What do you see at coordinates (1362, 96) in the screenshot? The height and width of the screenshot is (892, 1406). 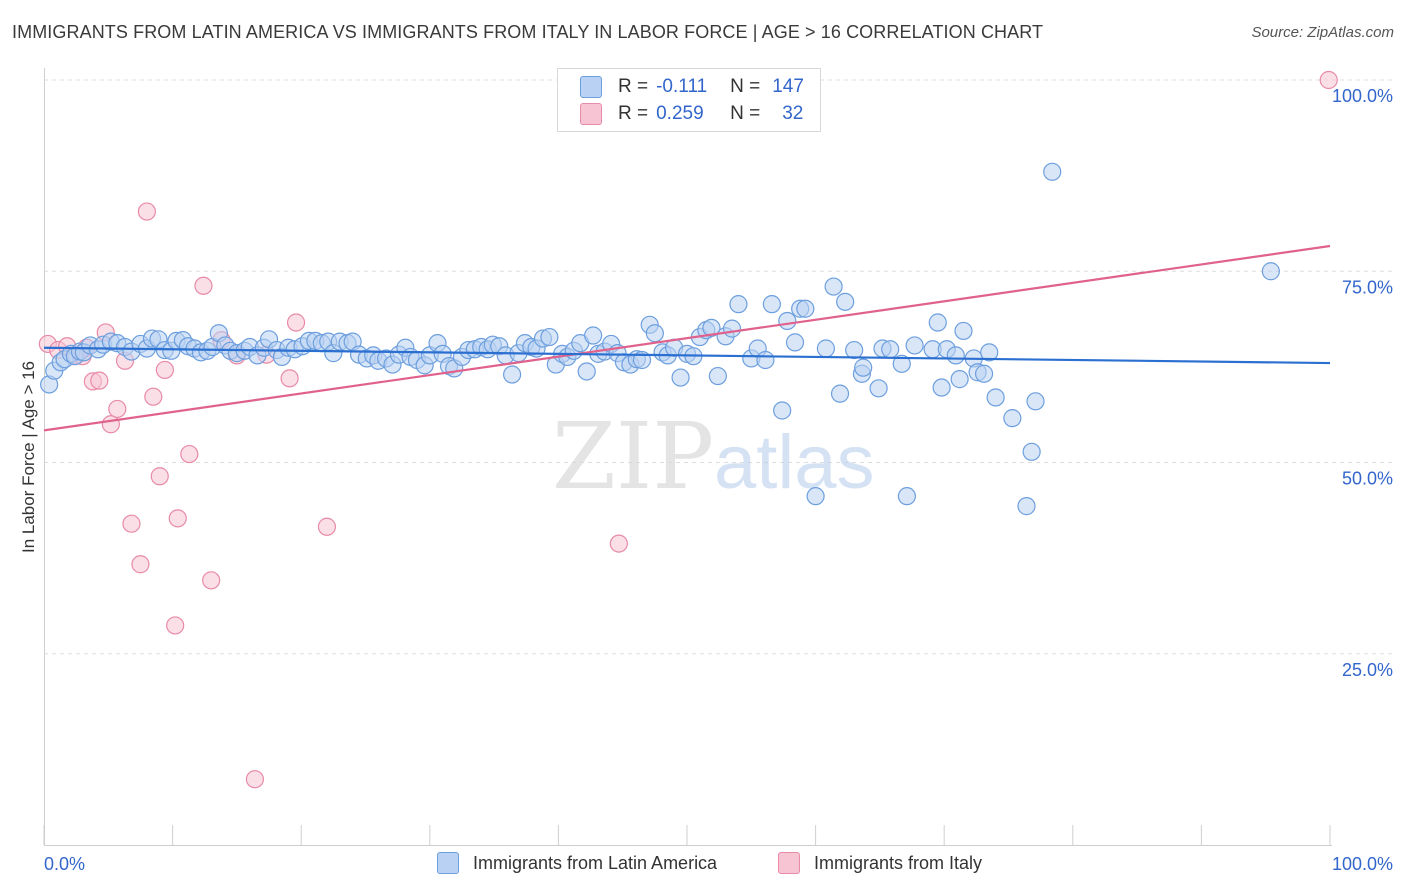 I see `y-tick-label: 100.0%` at bounding box center [1362, 96].